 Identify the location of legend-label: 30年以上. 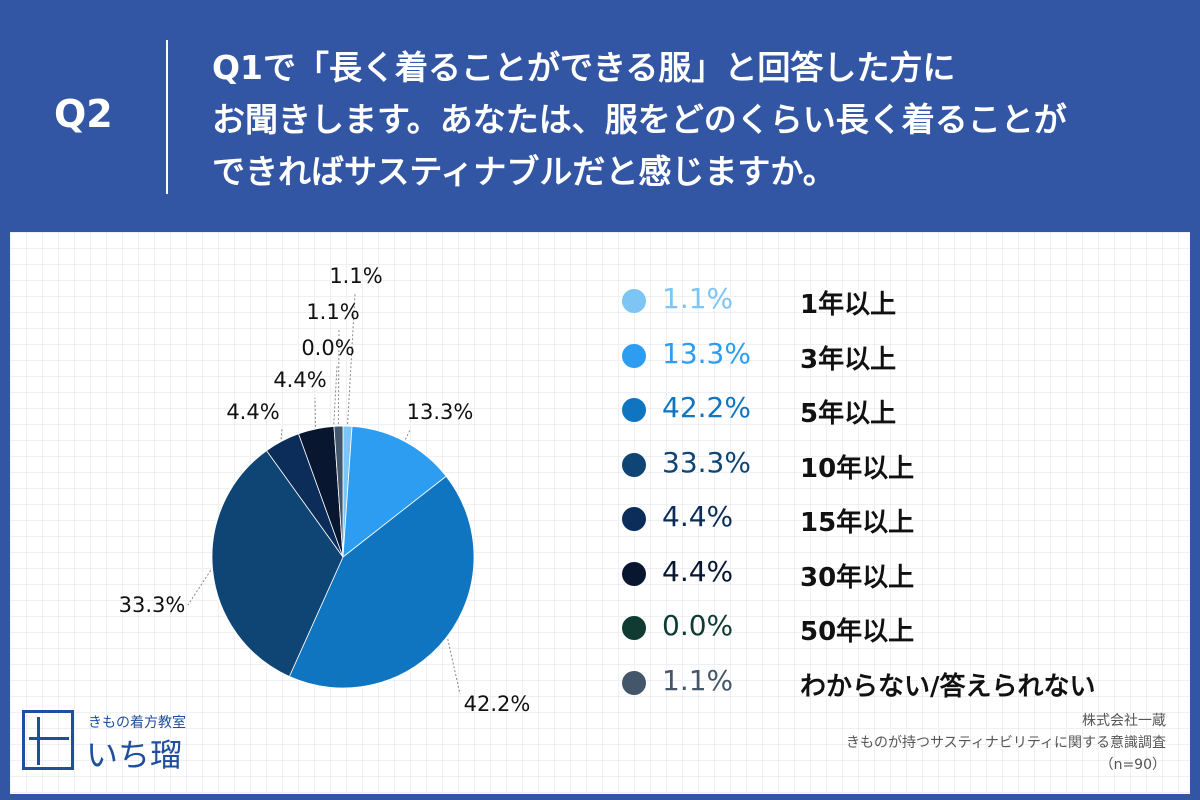
(857, 577).